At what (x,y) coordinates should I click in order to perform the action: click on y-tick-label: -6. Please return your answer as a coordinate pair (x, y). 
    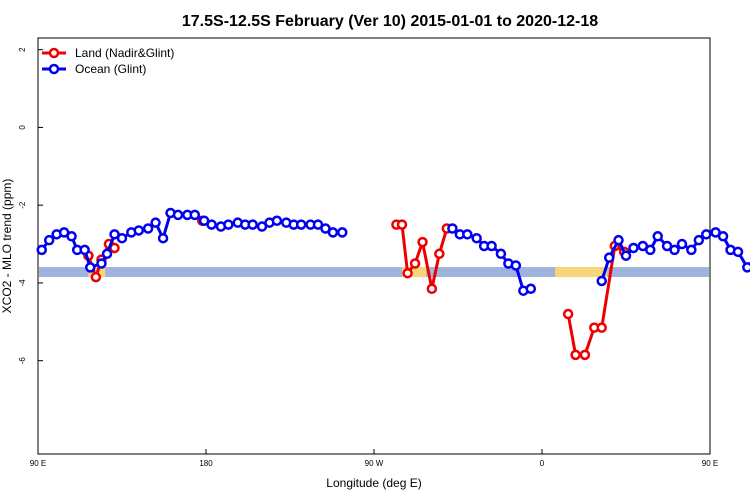
    Looking at the image, I should click on (22, 361).